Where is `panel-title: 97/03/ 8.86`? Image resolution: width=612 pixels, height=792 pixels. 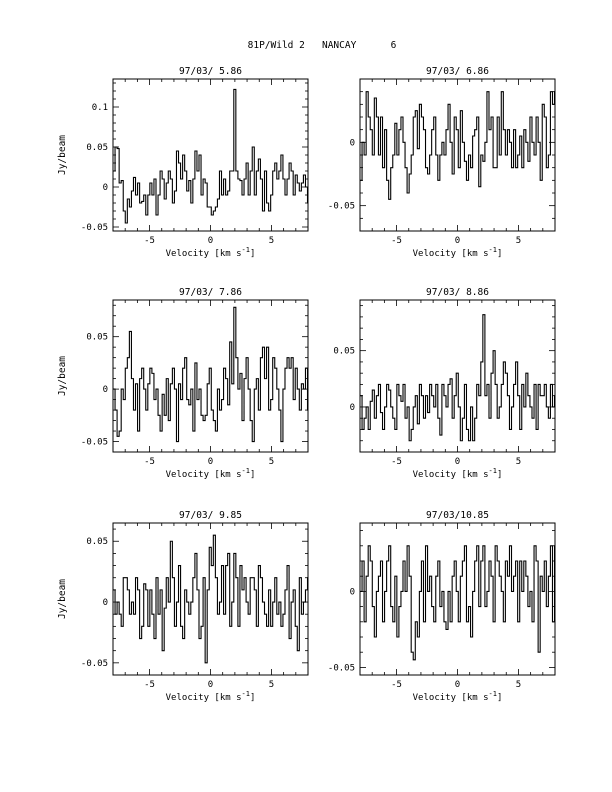
panel-title: 97/03/ 8.86 is located at coordinates (457, 292).